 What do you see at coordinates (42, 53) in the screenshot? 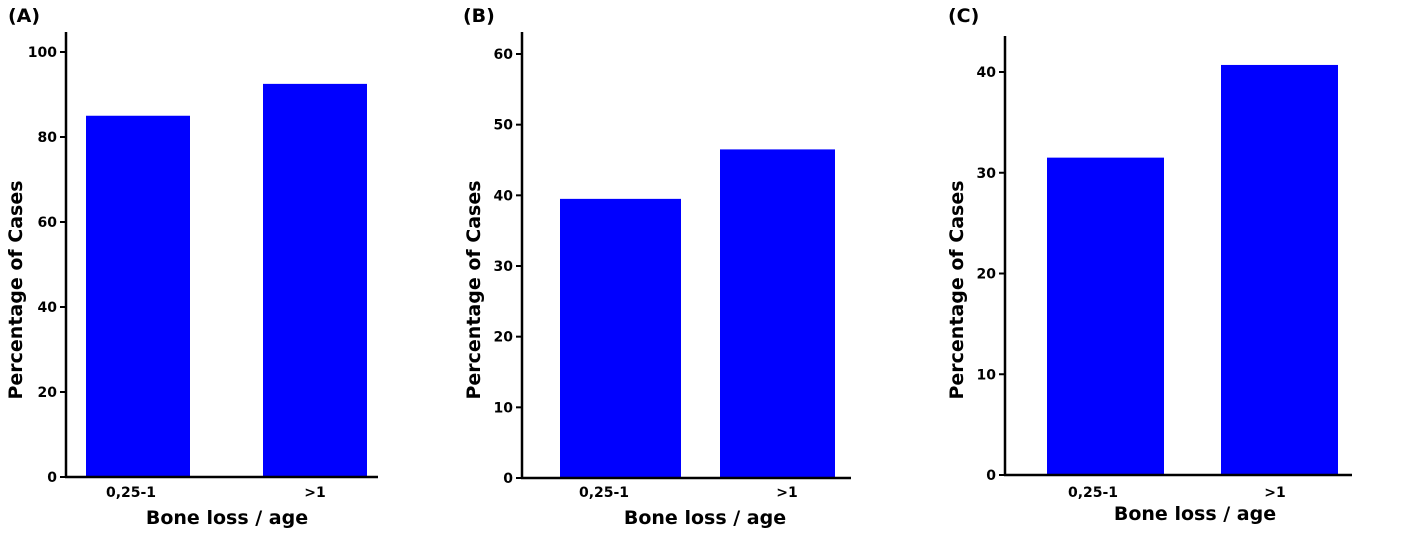
I see `y-tick-label: 100` at bounding box center [42, 53].